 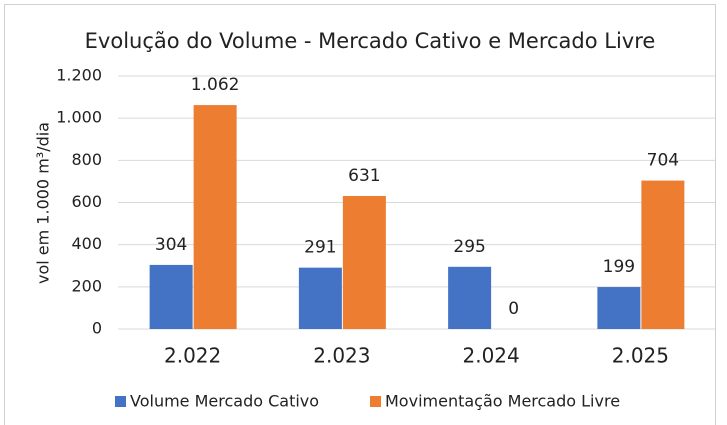 What do you see at coordinates (43, 203) in the screenshot?
I see `y-axis-label: vol em 1.000 m³/dia` at bounding box center [43, 203].